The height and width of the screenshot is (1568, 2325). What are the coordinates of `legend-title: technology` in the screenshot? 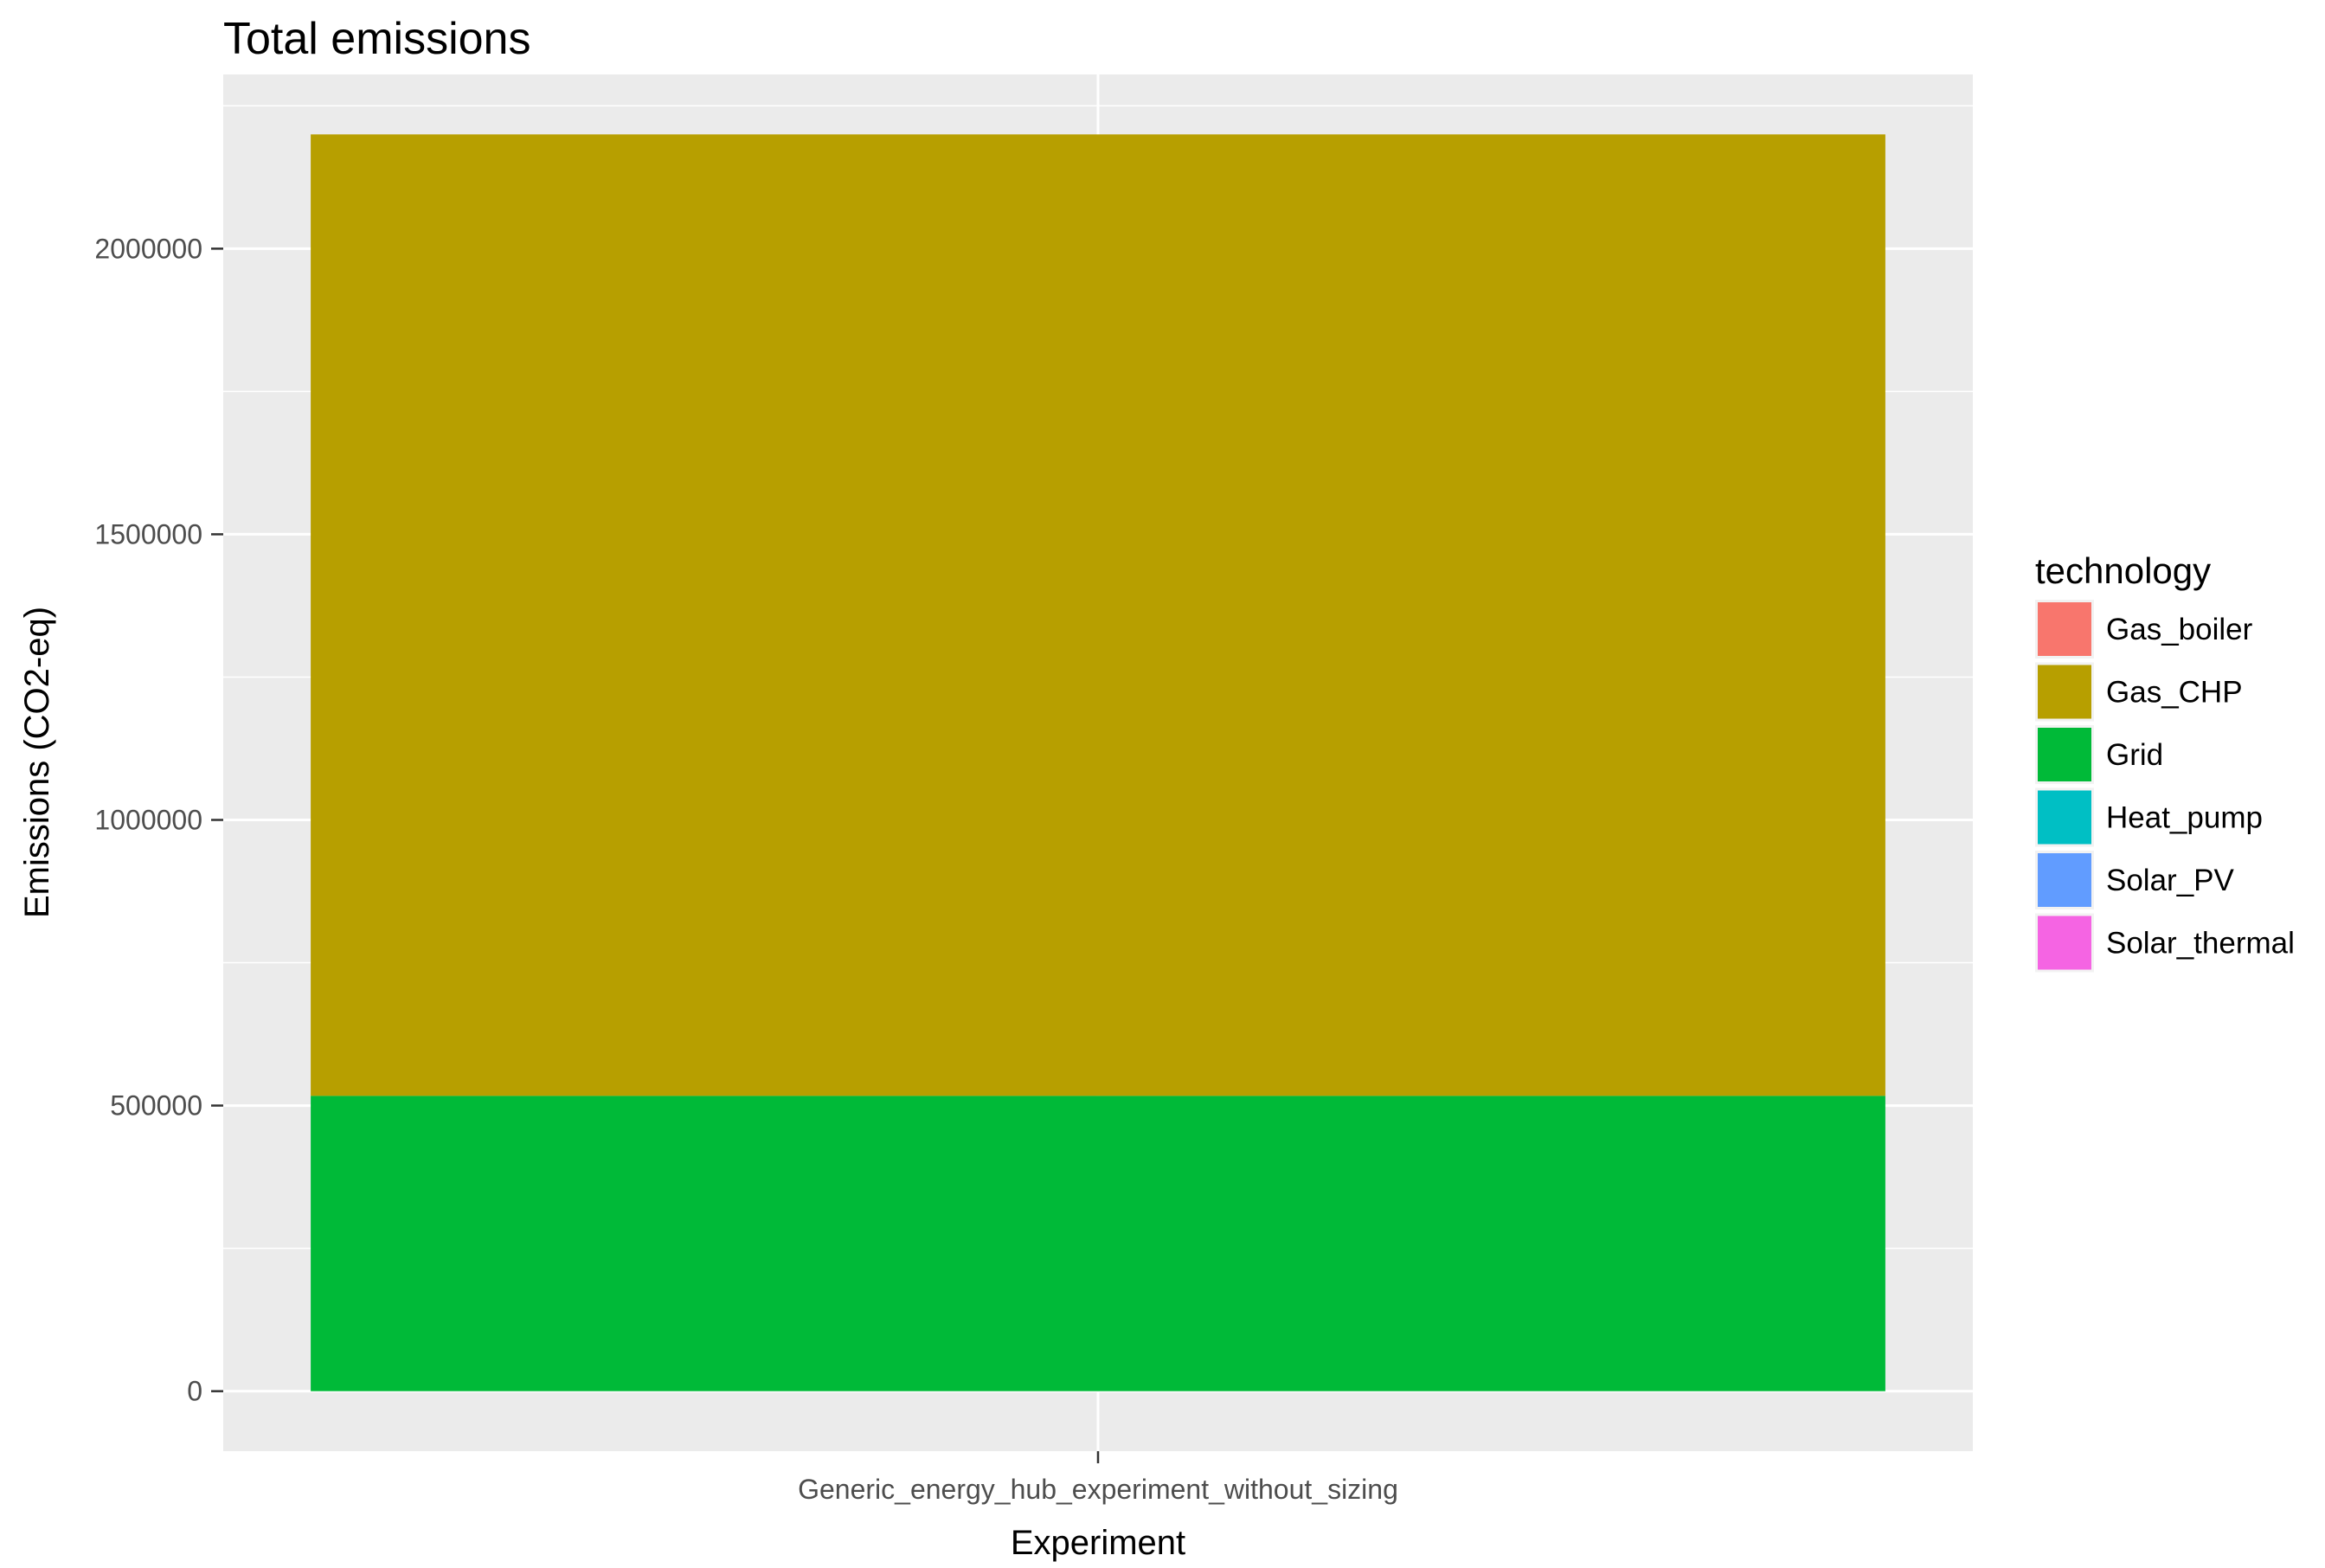 It's located at (2123, 570).